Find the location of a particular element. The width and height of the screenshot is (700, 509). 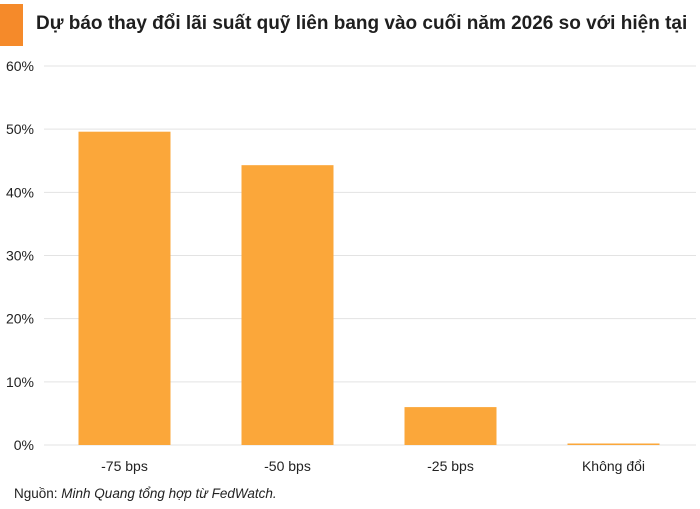

source-prefix: Nguồn: is located at coordinates (38, 493).